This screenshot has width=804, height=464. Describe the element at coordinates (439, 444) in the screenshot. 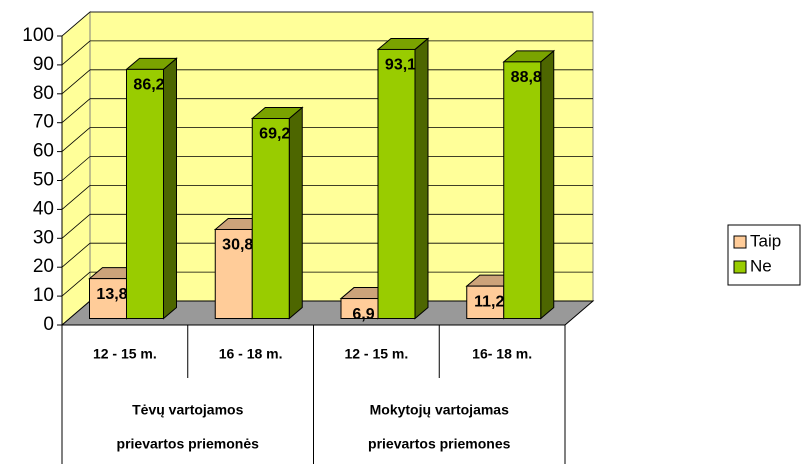

I see `group-label: prievartos priemones` at that location.